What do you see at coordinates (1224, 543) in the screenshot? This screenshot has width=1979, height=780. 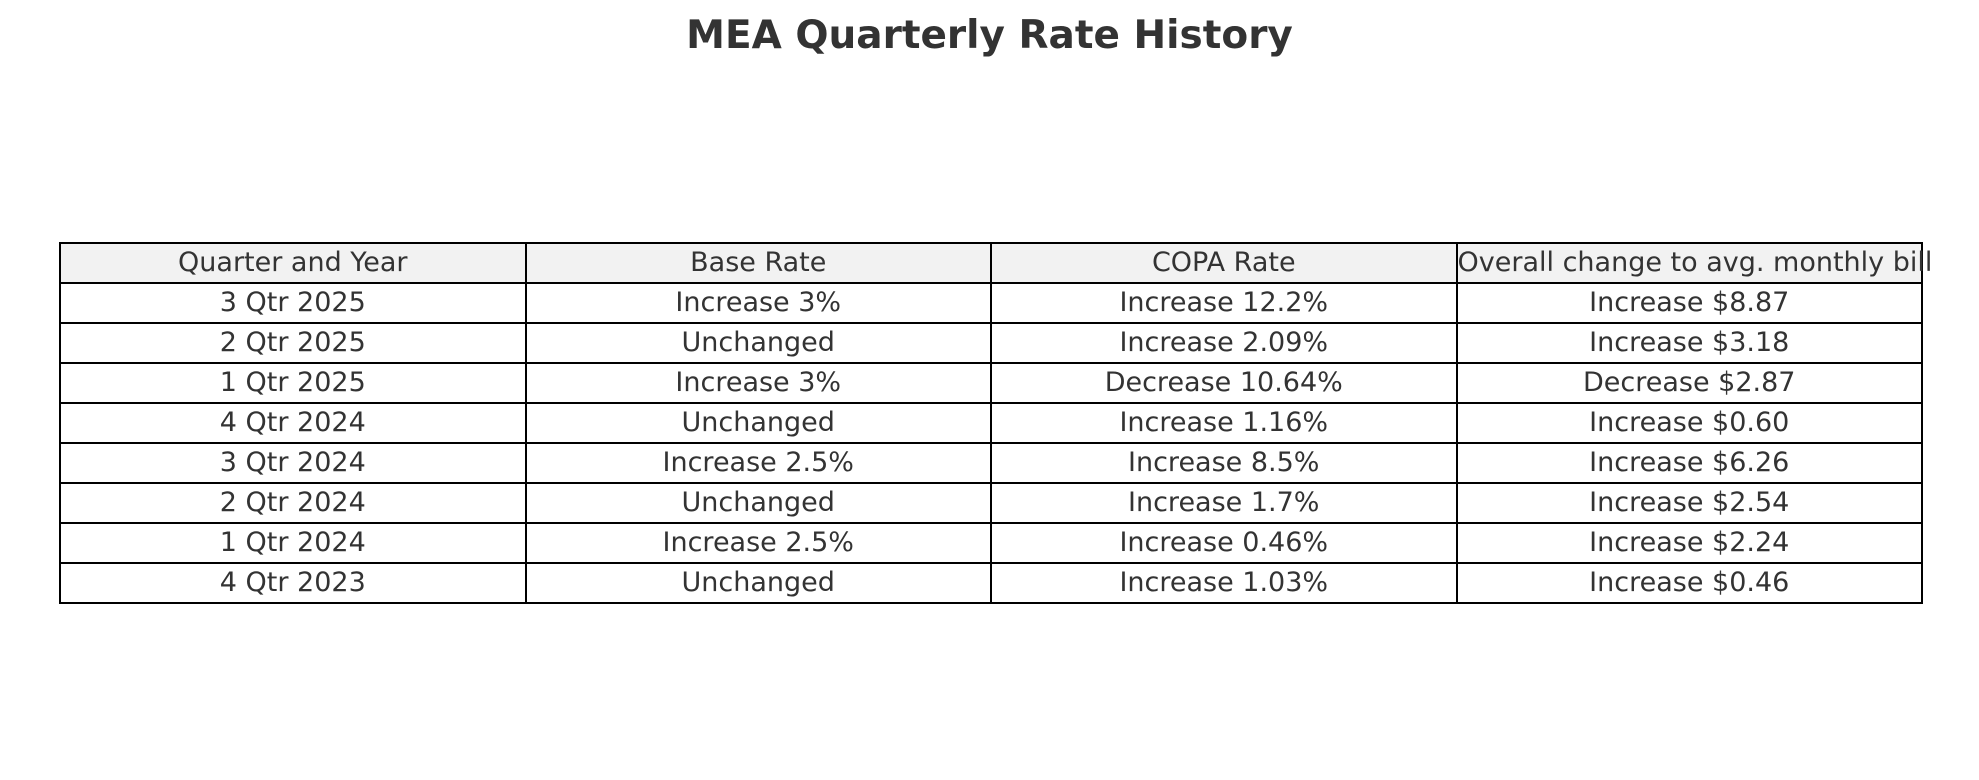 I see `table-cell: Increase 0.46%` at bounding box center [1224, 543].